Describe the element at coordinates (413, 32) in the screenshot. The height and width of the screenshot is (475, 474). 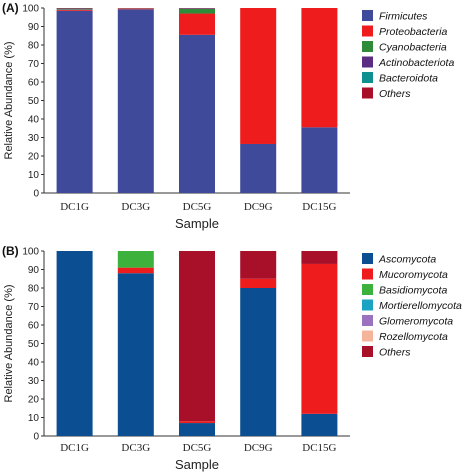
I see `legend-label: Proteobacteria` at that location.